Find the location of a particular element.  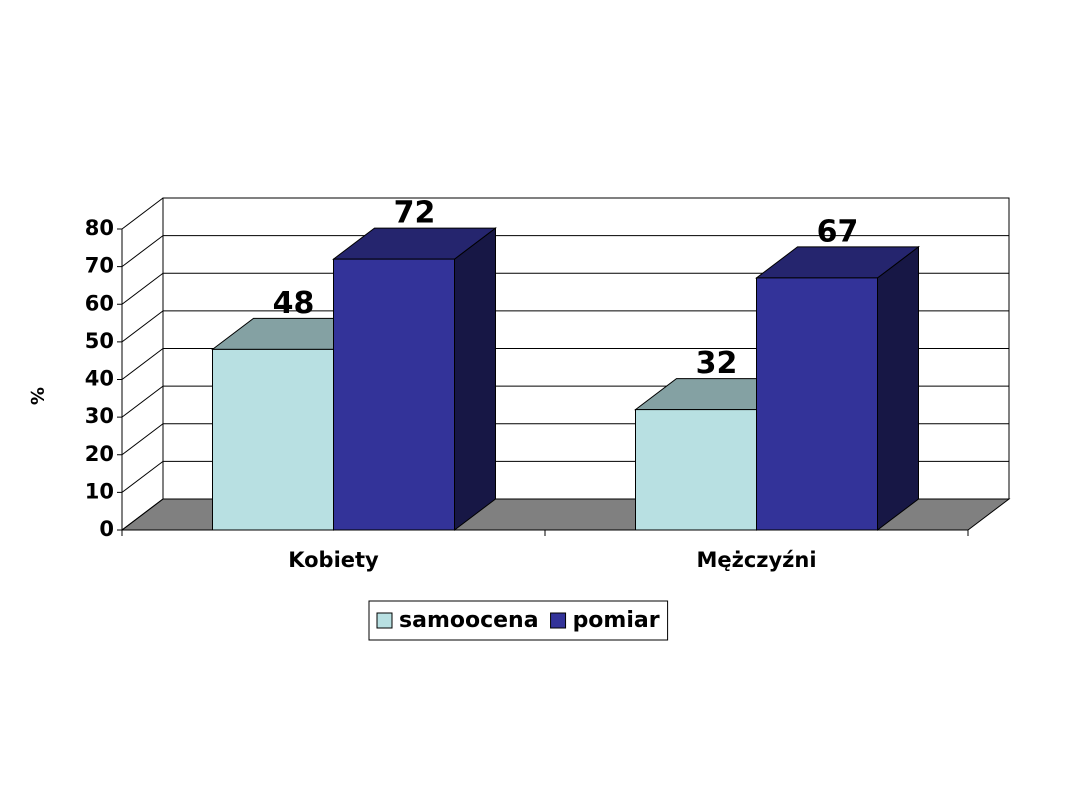

y-tick-label: 70 is located at coordinates (99, 266).